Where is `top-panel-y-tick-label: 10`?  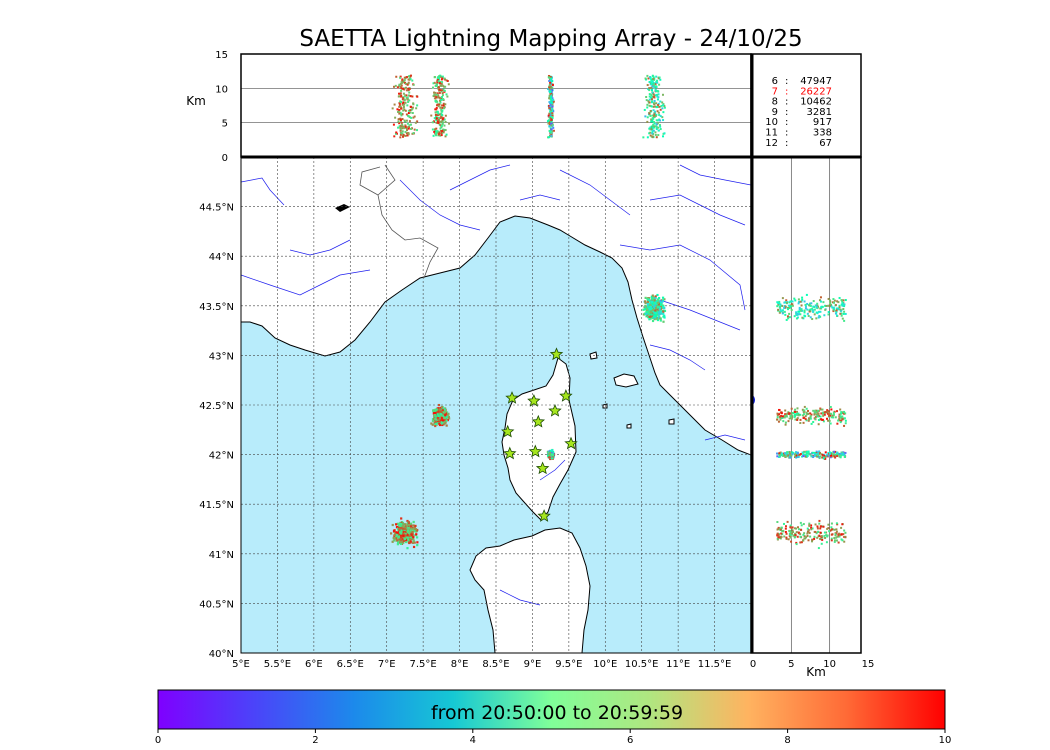
top-panel-y-tick-label: 10 is located at coordinates (221, 89).